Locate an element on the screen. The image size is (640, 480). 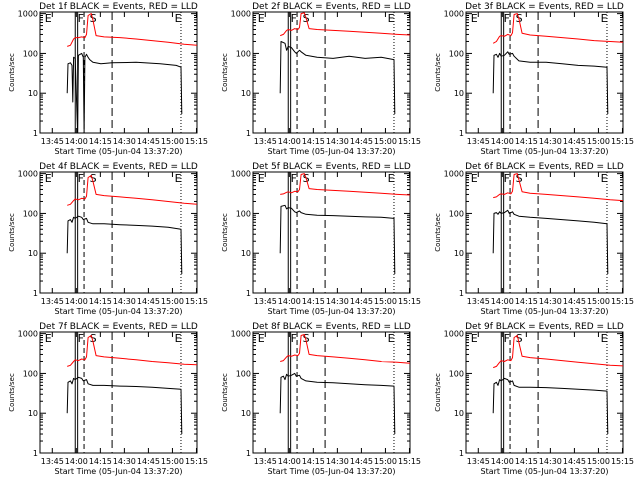
panel-title: Det 5f BLACK = Events, RED = LLD is located at coordinates (331, 167).